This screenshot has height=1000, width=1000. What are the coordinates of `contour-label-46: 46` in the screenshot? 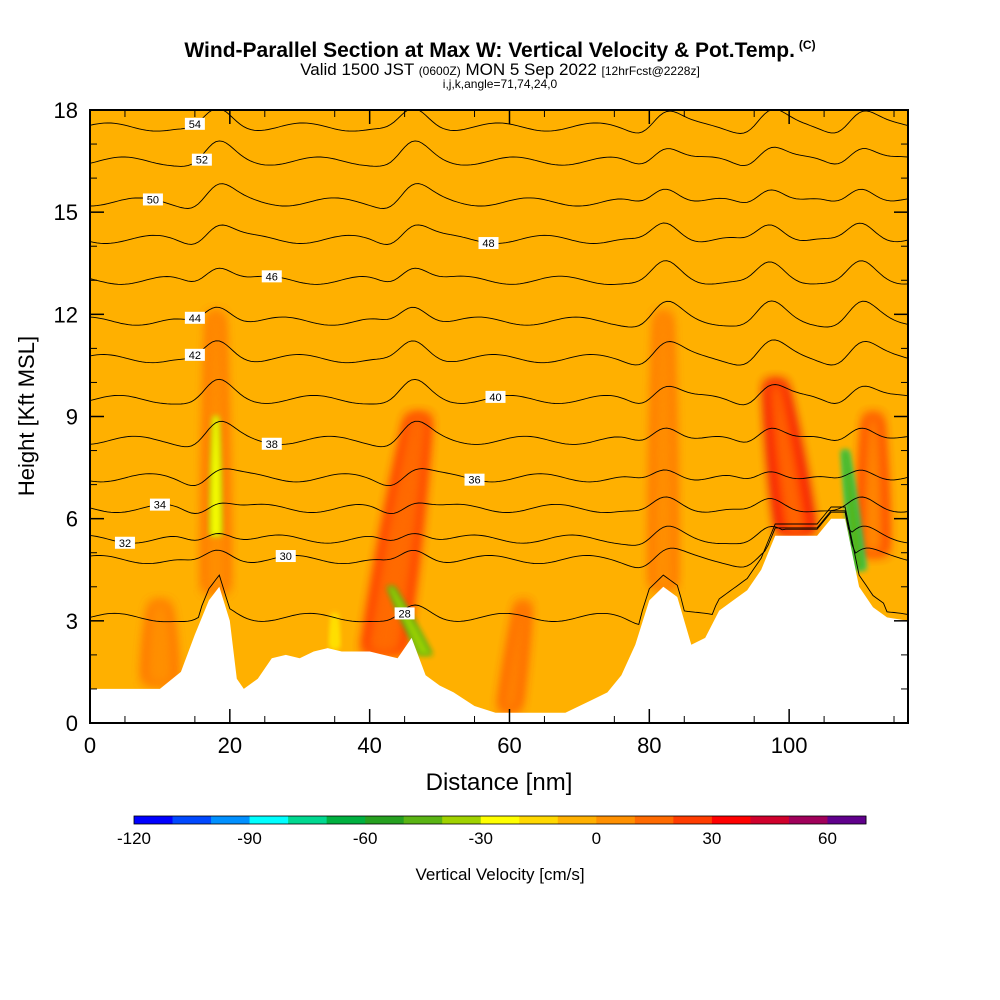 It's located at (272, 277).